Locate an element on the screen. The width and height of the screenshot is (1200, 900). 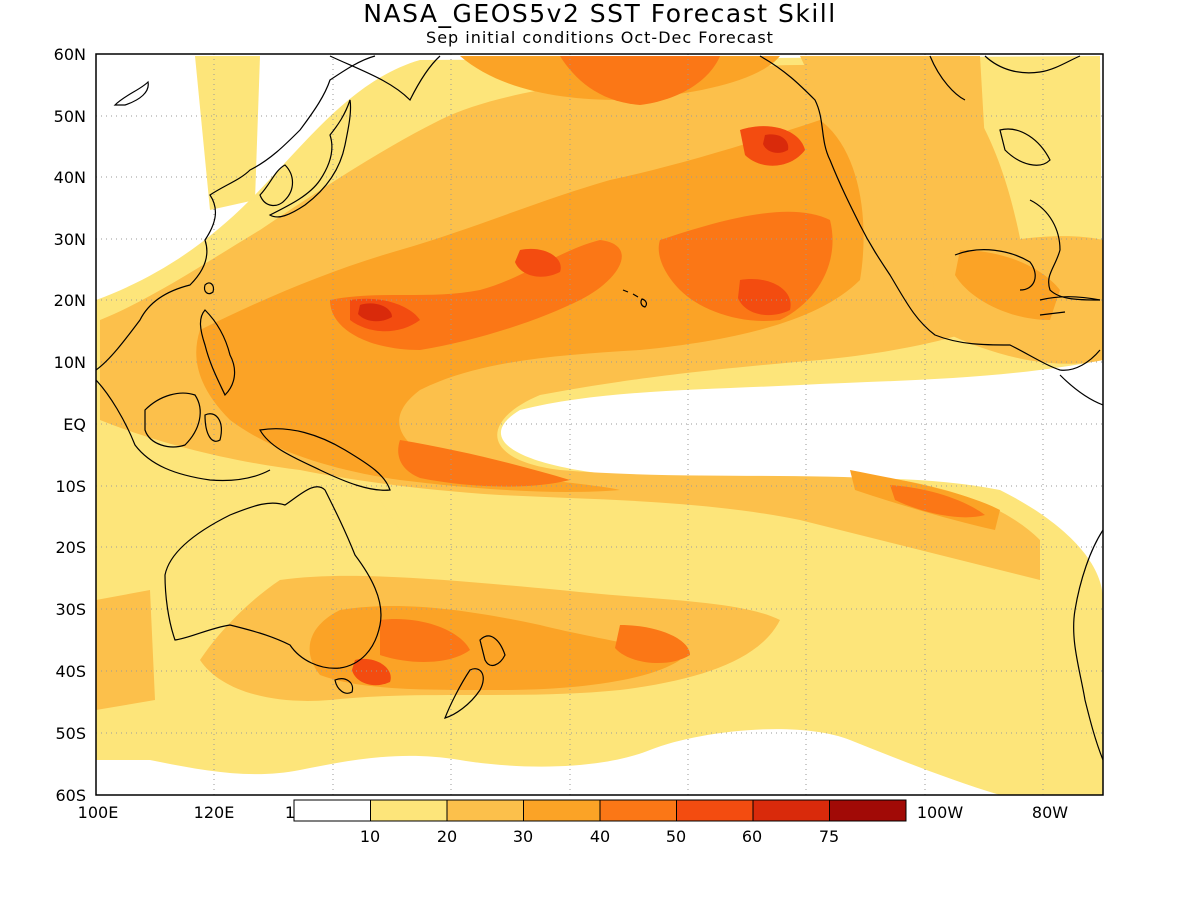
colorbar-label: 60 is located at coordinates (752, 836).